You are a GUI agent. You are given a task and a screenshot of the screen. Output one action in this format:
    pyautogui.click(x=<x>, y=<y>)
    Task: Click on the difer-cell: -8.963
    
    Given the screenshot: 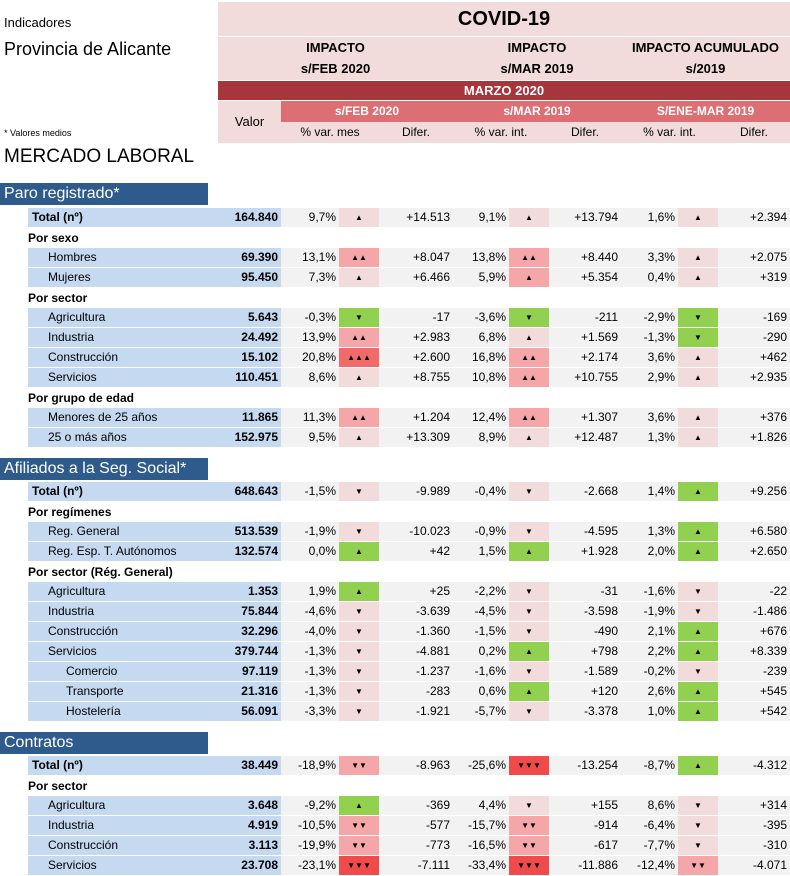 What is the action you would take?
    pyautogui.click(x=416, y=765)
    